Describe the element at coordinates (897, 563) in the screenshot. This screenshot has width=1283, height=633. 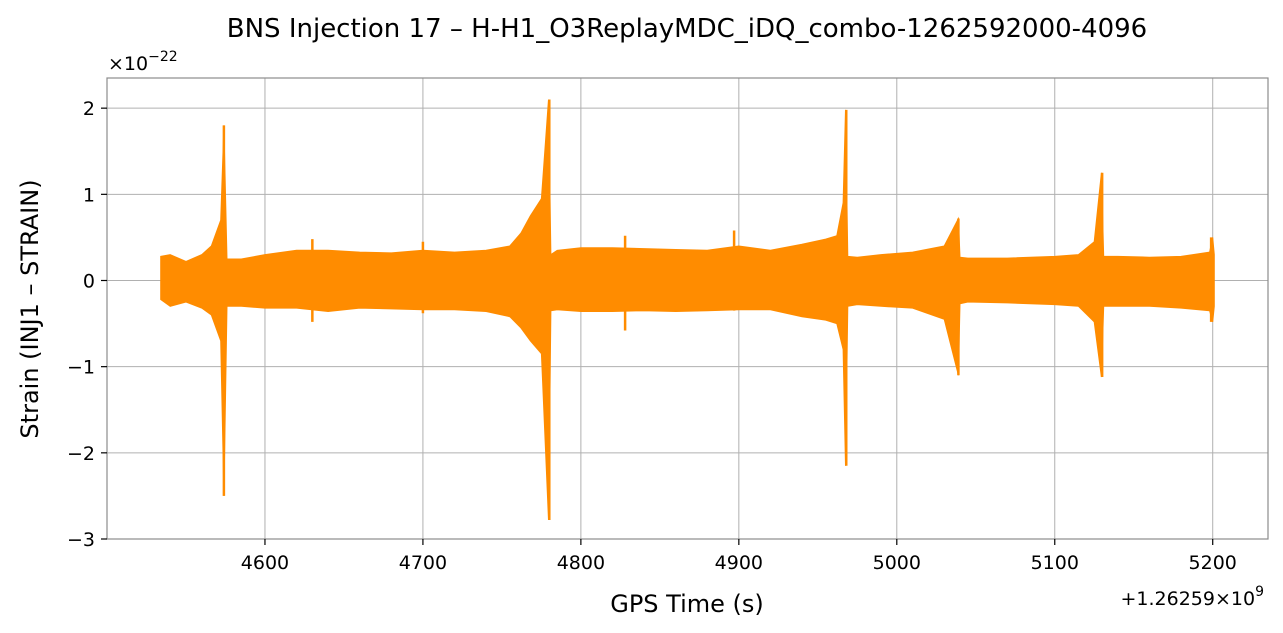
I see `x-tick-label: 5000` at that location.